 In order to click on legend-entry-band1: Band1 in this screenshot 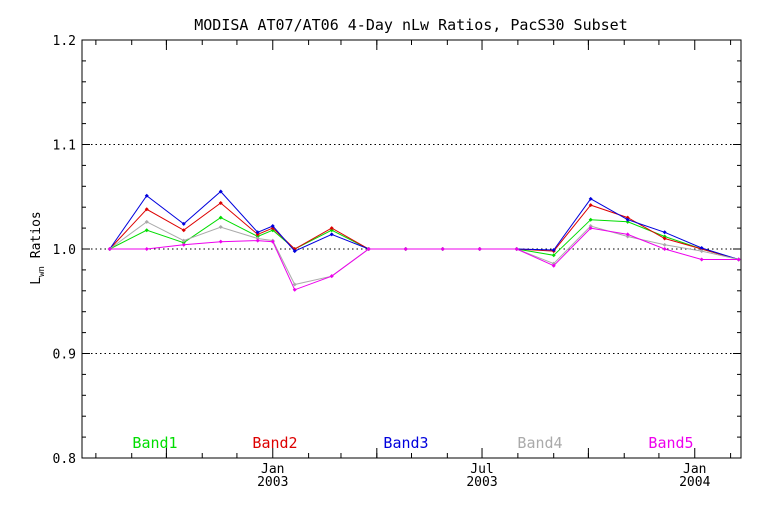, I will do `click(154, 443)`.